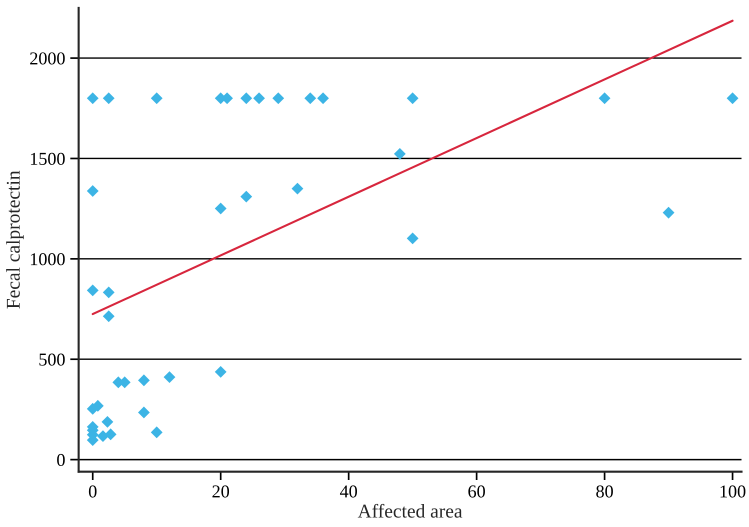 This screenshot has height=527, width=749. What do you see at coordinates (47, 158) in the screenshot?
I see `y-tick-label: 1500` at bounding box center [47, 158].